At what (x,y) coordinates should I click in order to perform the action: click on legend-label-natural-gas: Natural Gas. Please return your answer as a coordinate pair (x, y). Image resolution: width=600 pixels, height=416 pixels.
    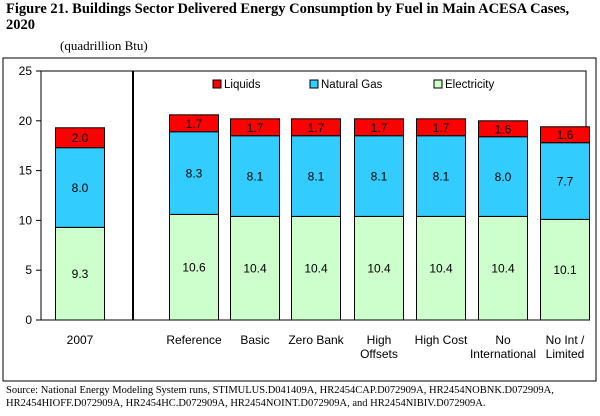
    Looking at the image, I should click on (352, 85).